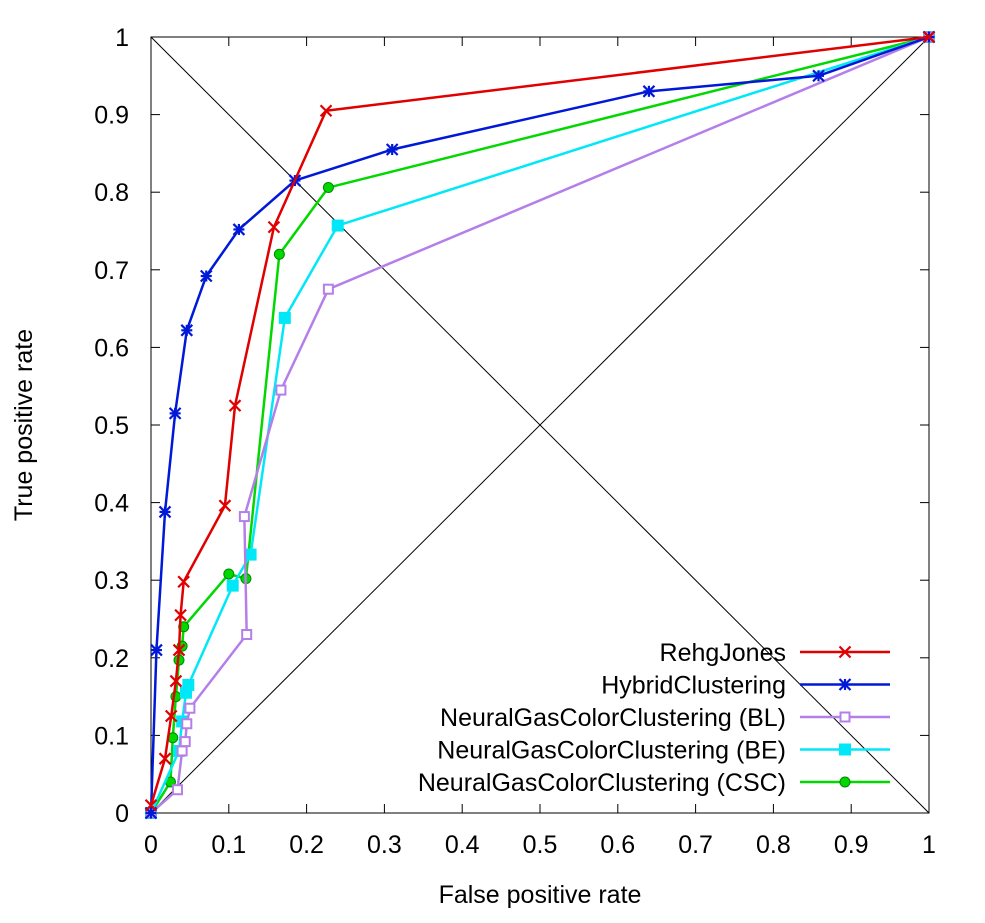 The height and width of the screenshot is (923, 985). I want to click on legend-label: NeuralGasColorClustering (BE), so click(611, 751).